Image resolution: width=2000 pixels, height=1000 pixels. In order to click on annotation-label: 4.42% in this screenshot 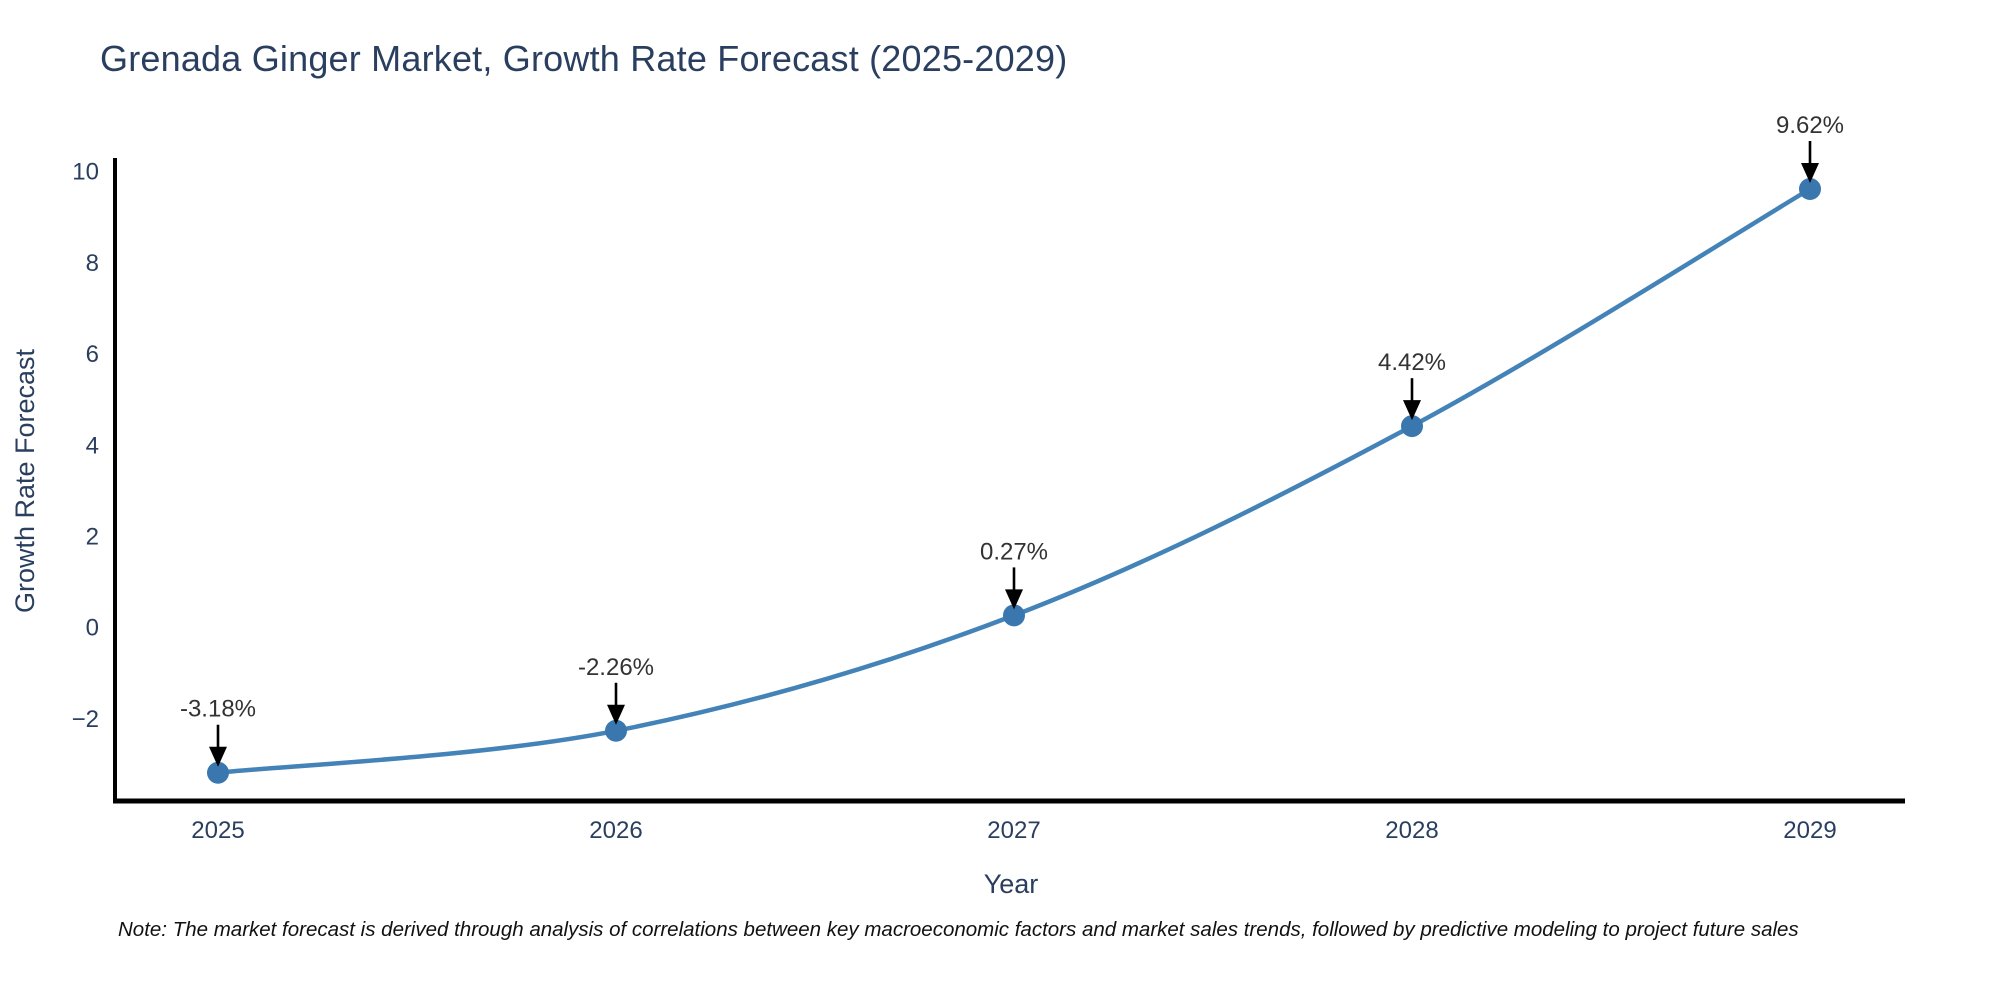, I will do `click(1412, 362)`.